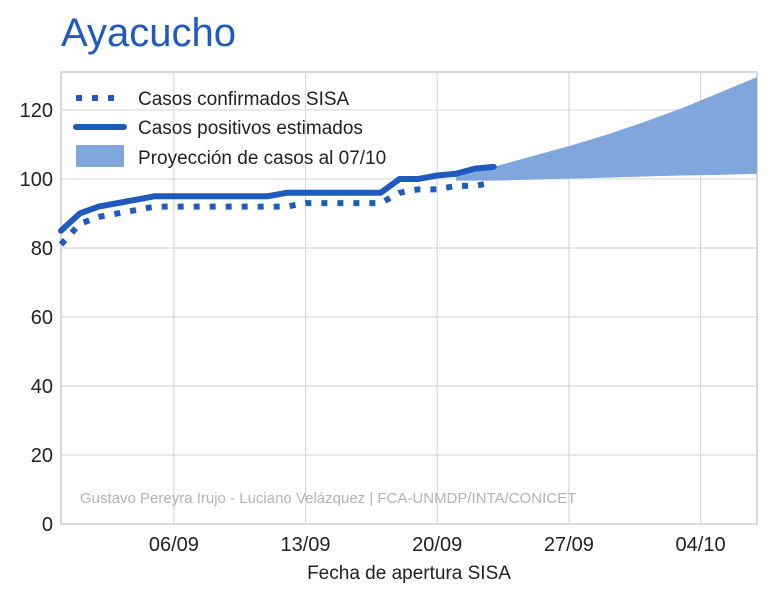 The width and height of the screenshot is (773, 597). What do you see at coordinates (36, 111) in the screenshot?
I see `y-tick-label: 120` at bounding box center [36, 111].